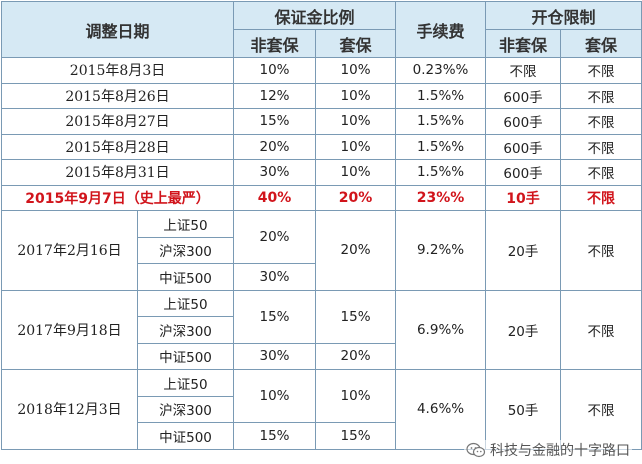 The width and height of the screenshot is (642, 464). What do you see at coordinates (560, 451) in the screenshot?
I see `watermark-text: 科技与金融的十字路口` at bounding box center [560, 451].